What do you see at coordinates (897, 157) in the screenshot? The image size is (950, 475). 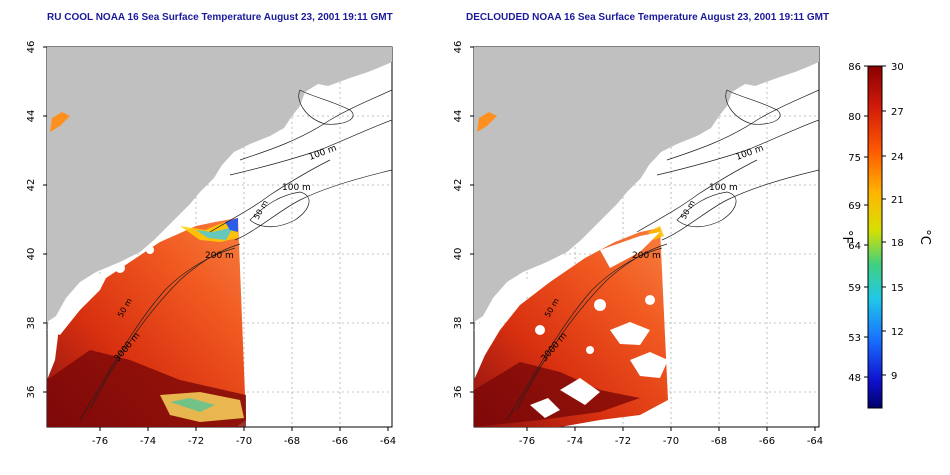 I see `c-tick: 24` at bounding box center [897, 157].